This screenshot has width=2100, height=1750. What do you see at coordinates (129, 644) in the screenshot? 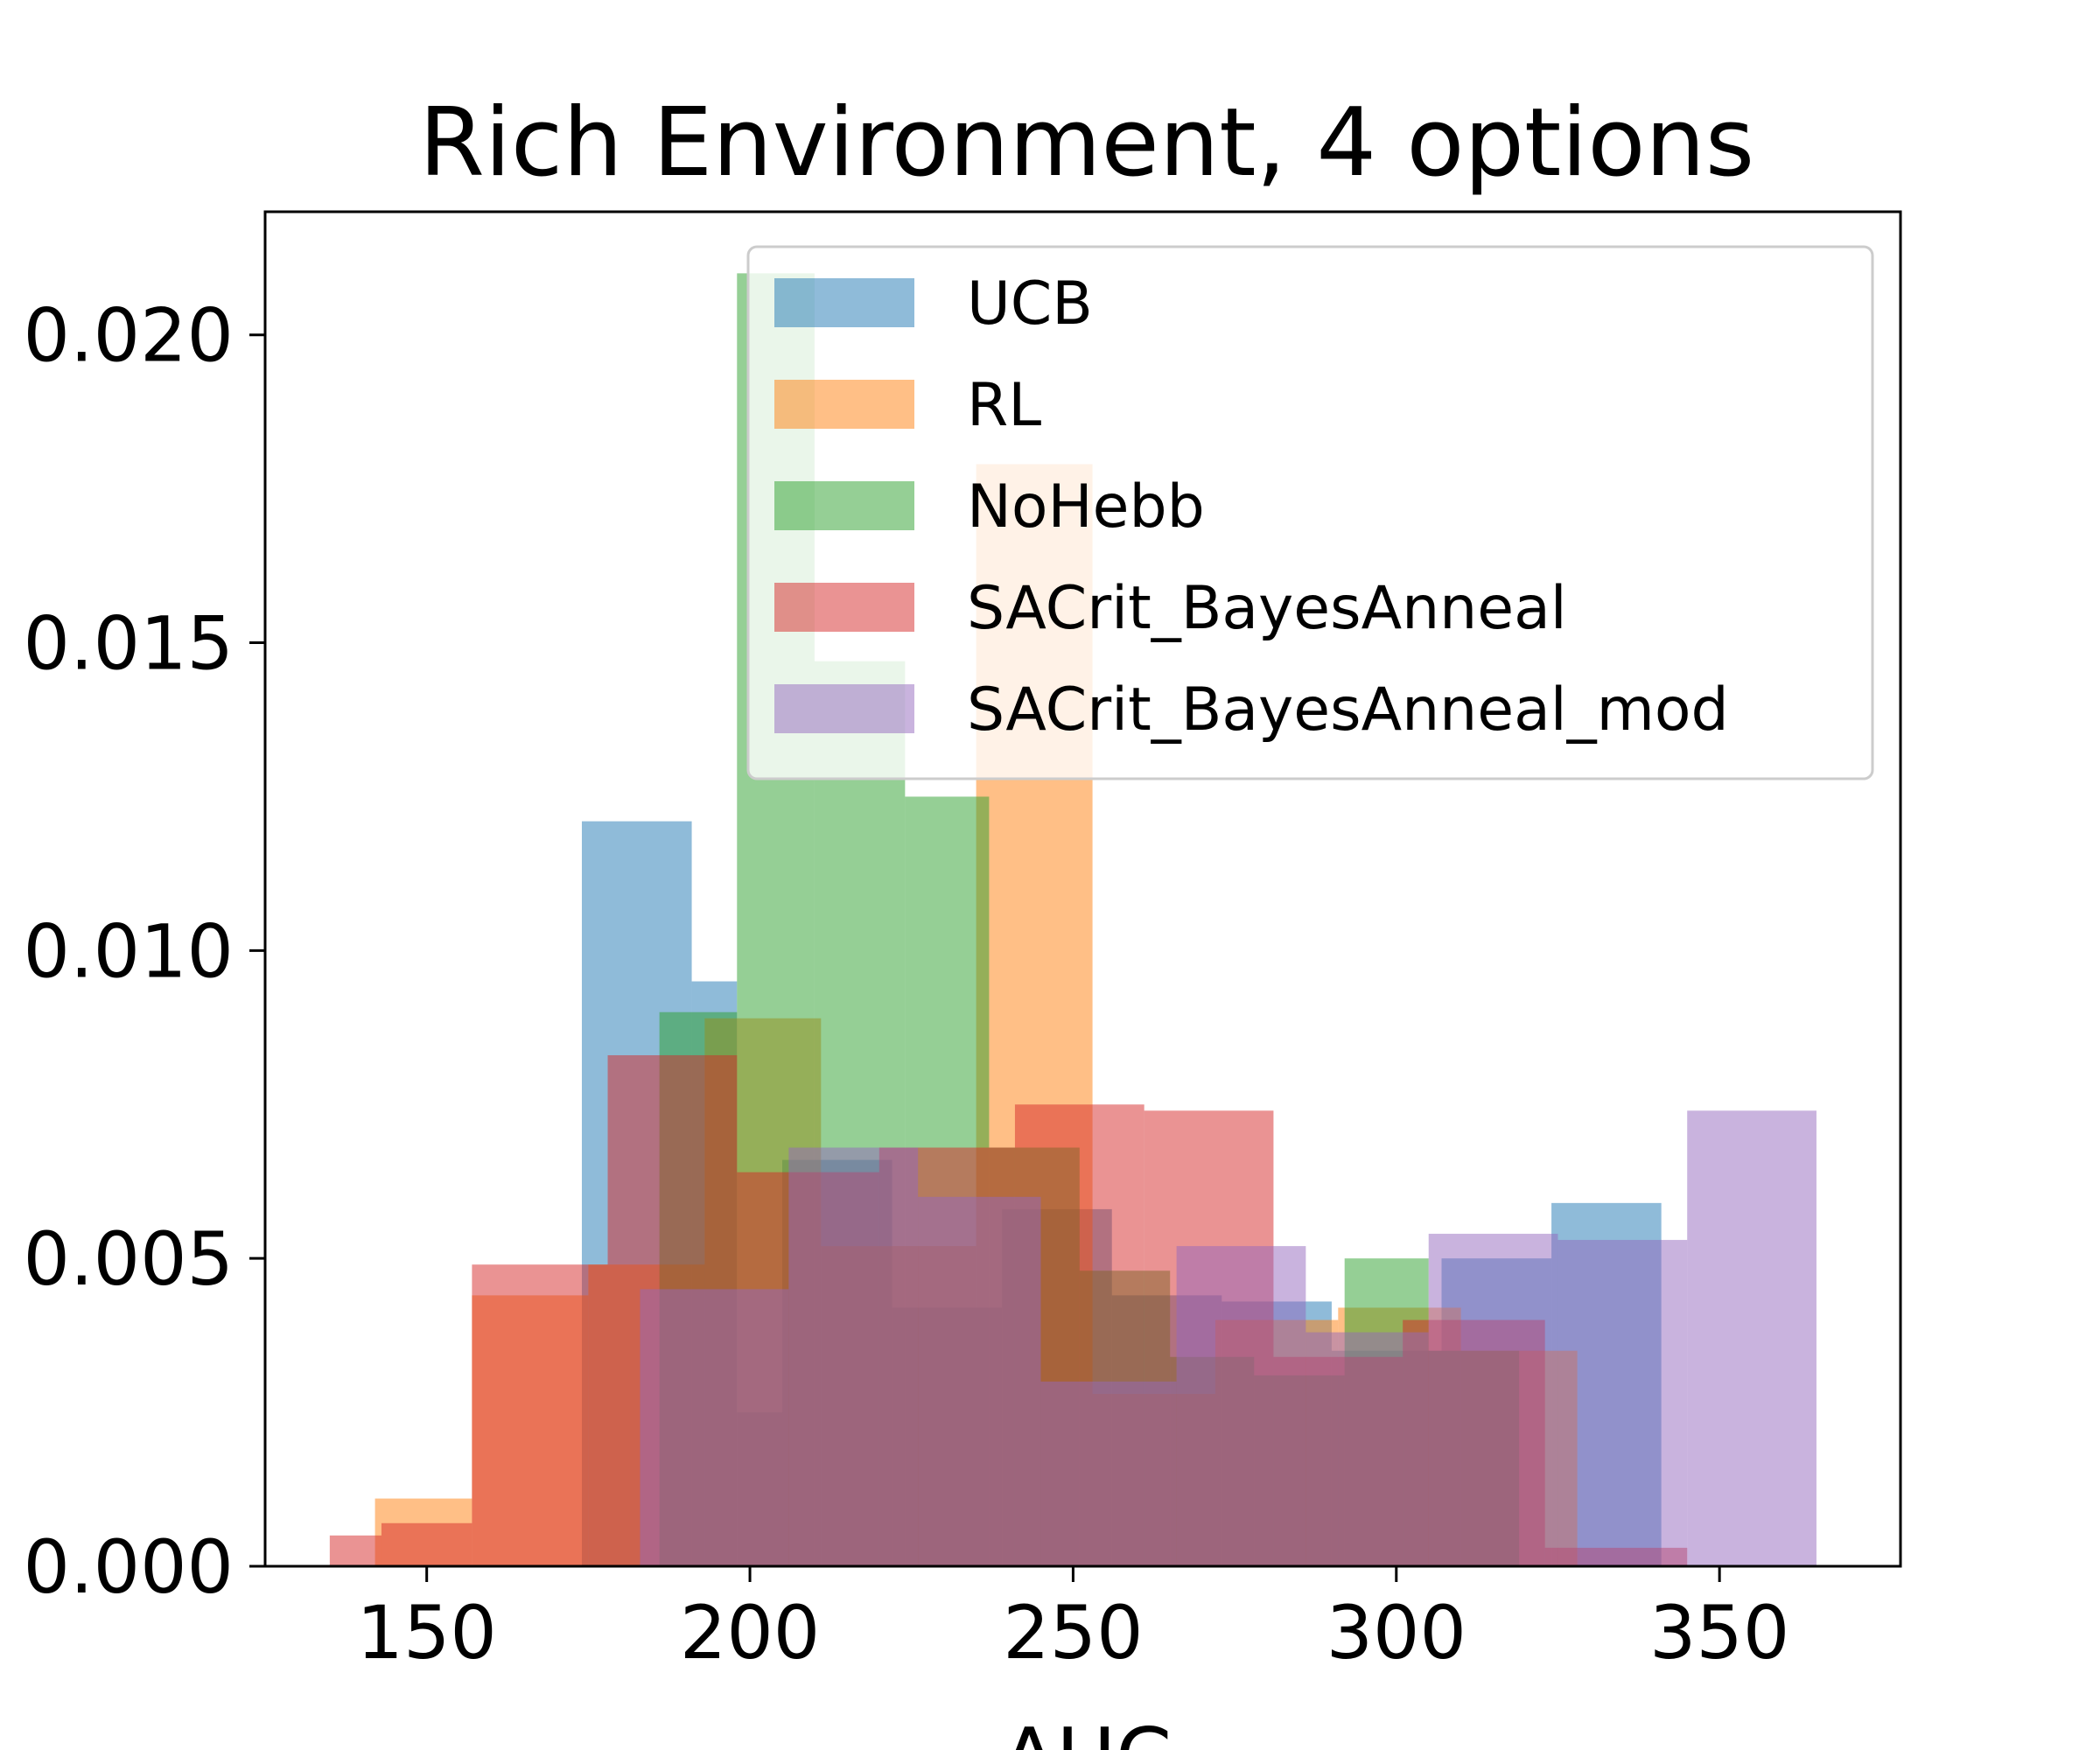
I see `y-tick-label: 0.015` at bounding box center [129, 644].